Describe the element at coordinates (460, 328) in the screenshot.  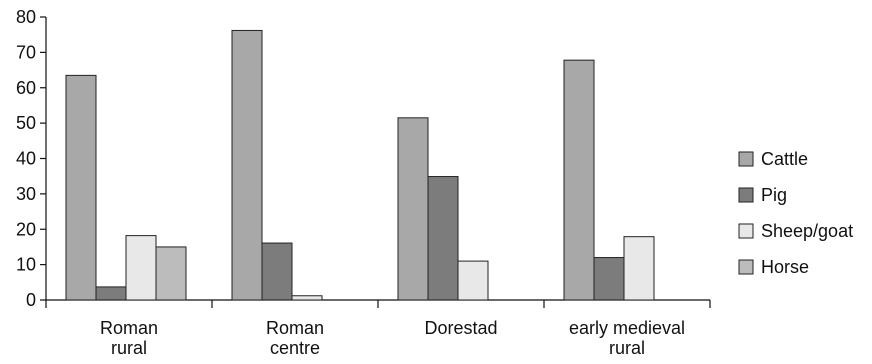
I see `x-category-label: Dorestad` at that location.